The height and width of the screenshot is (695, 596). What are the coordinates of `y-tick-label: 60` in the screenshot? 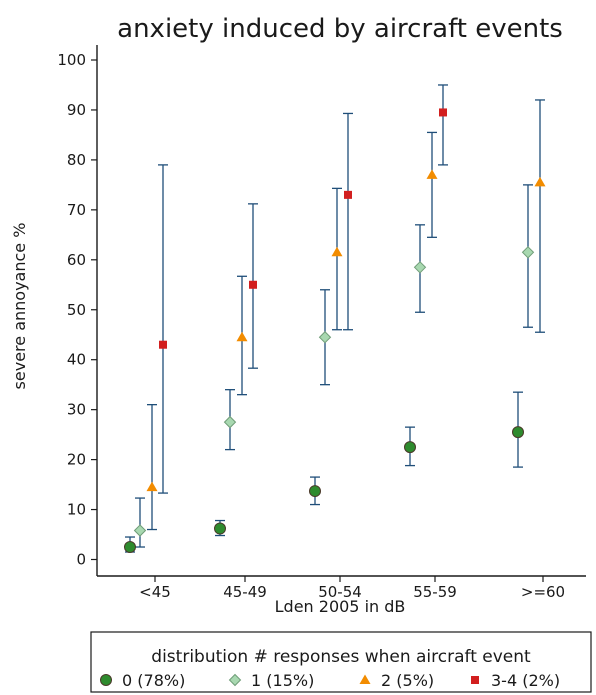 It's located at (76, 260).